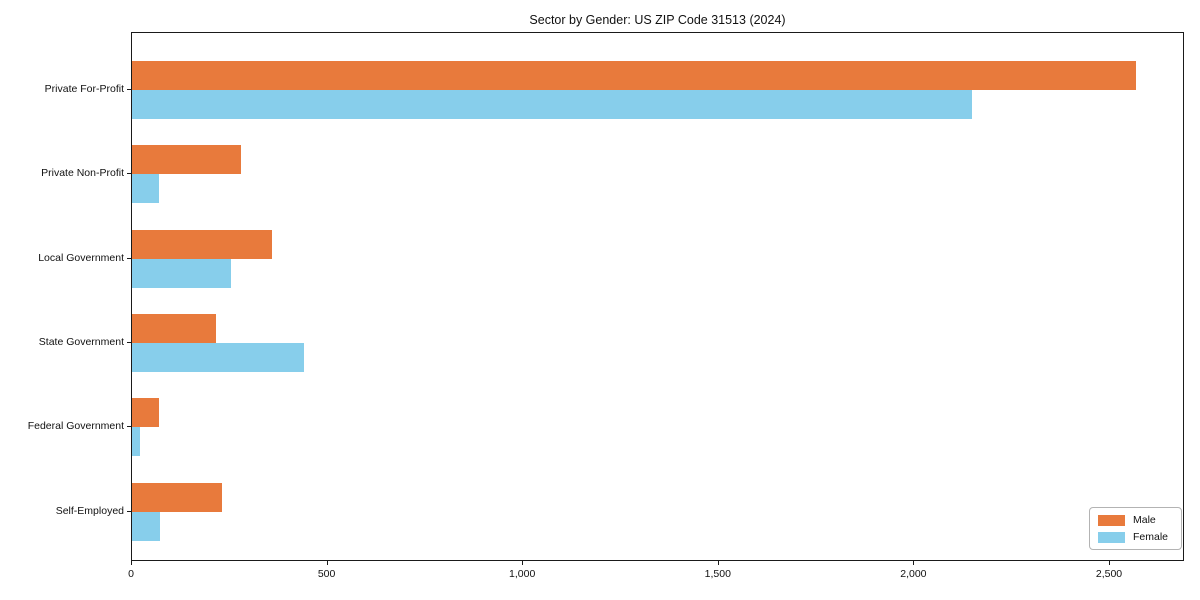  Describe the element at coordinates (1111, 537) in the screenshot. I see `female-series-swatch` at that location.